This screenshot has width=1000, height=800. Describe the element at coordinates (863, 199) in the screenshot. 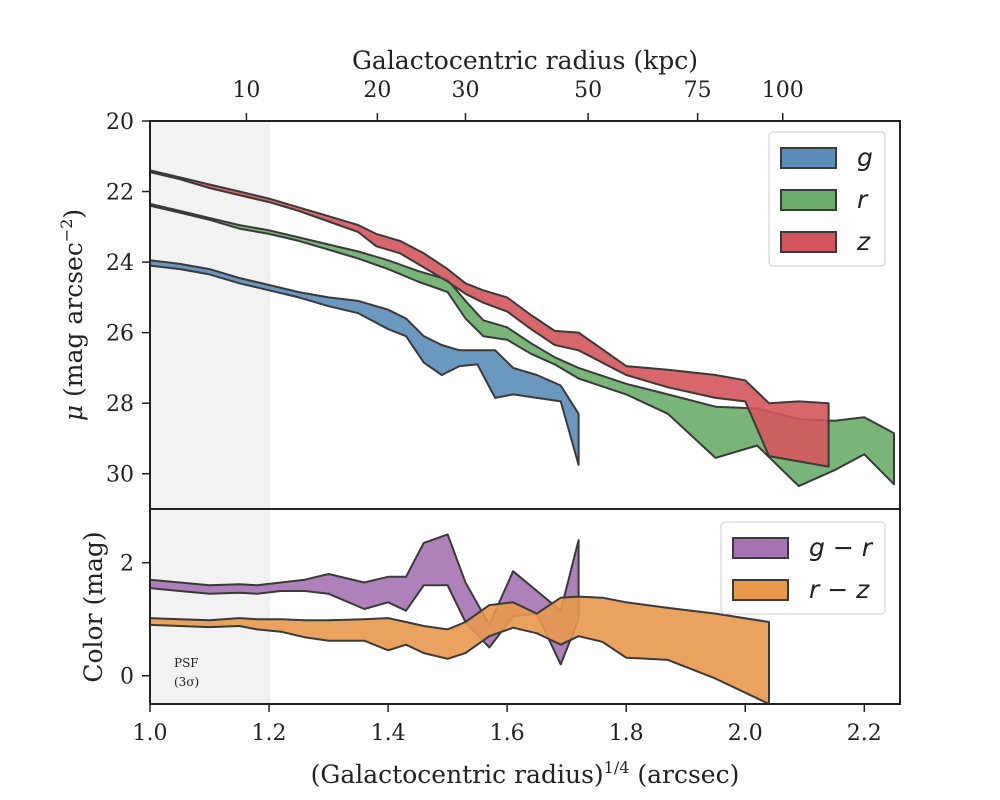

I see `legend-label: r` at that location.